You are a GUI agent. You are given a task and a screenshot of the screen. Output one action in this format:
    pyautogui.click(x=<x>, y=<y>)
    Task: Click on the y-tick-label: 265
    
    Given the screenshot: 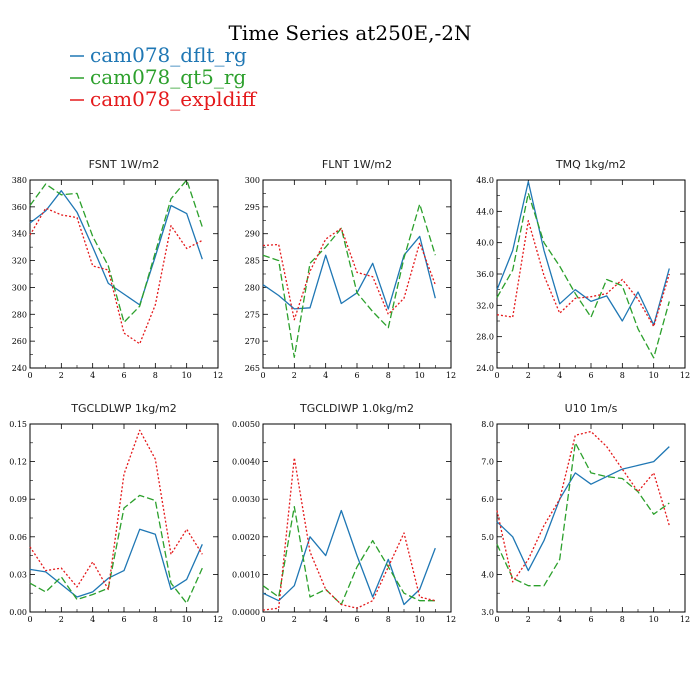 What is the action you would take?
    pyautogui.click(x=252, y=368)
    